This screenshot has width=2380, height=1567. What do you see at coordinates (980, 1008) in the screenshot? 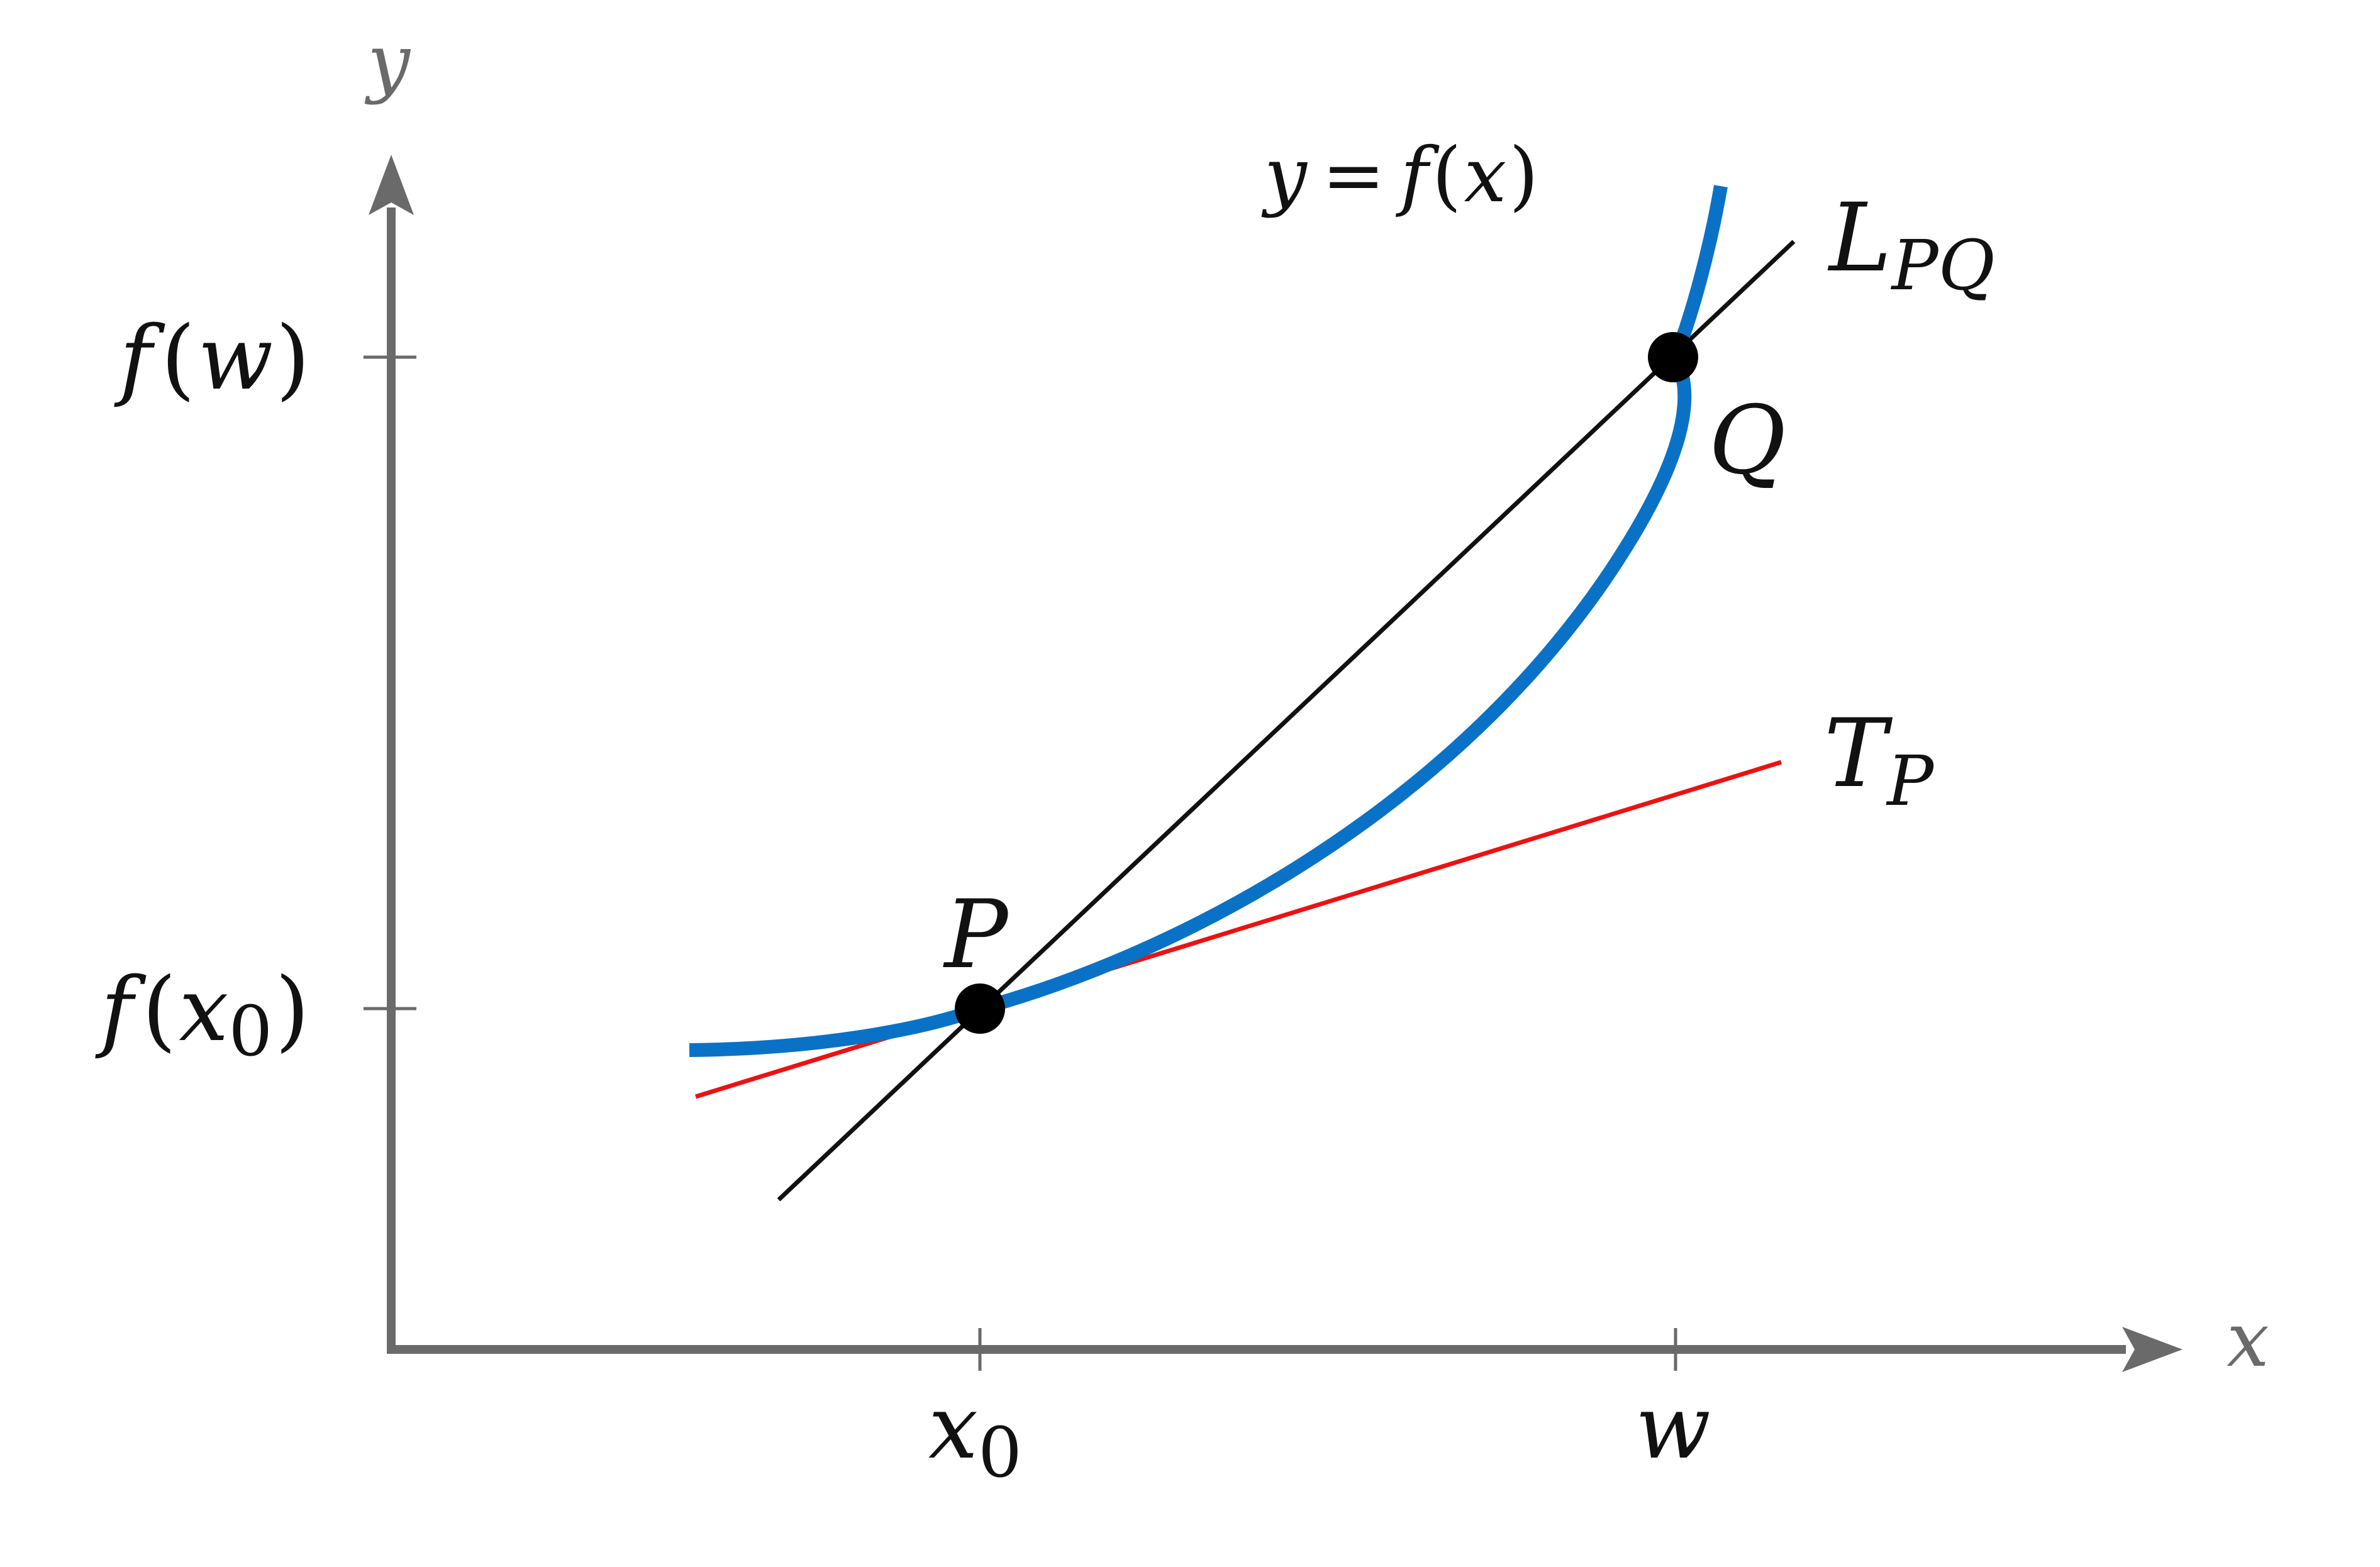
I see `point-p-dot` at bounding box center [980, 1008].